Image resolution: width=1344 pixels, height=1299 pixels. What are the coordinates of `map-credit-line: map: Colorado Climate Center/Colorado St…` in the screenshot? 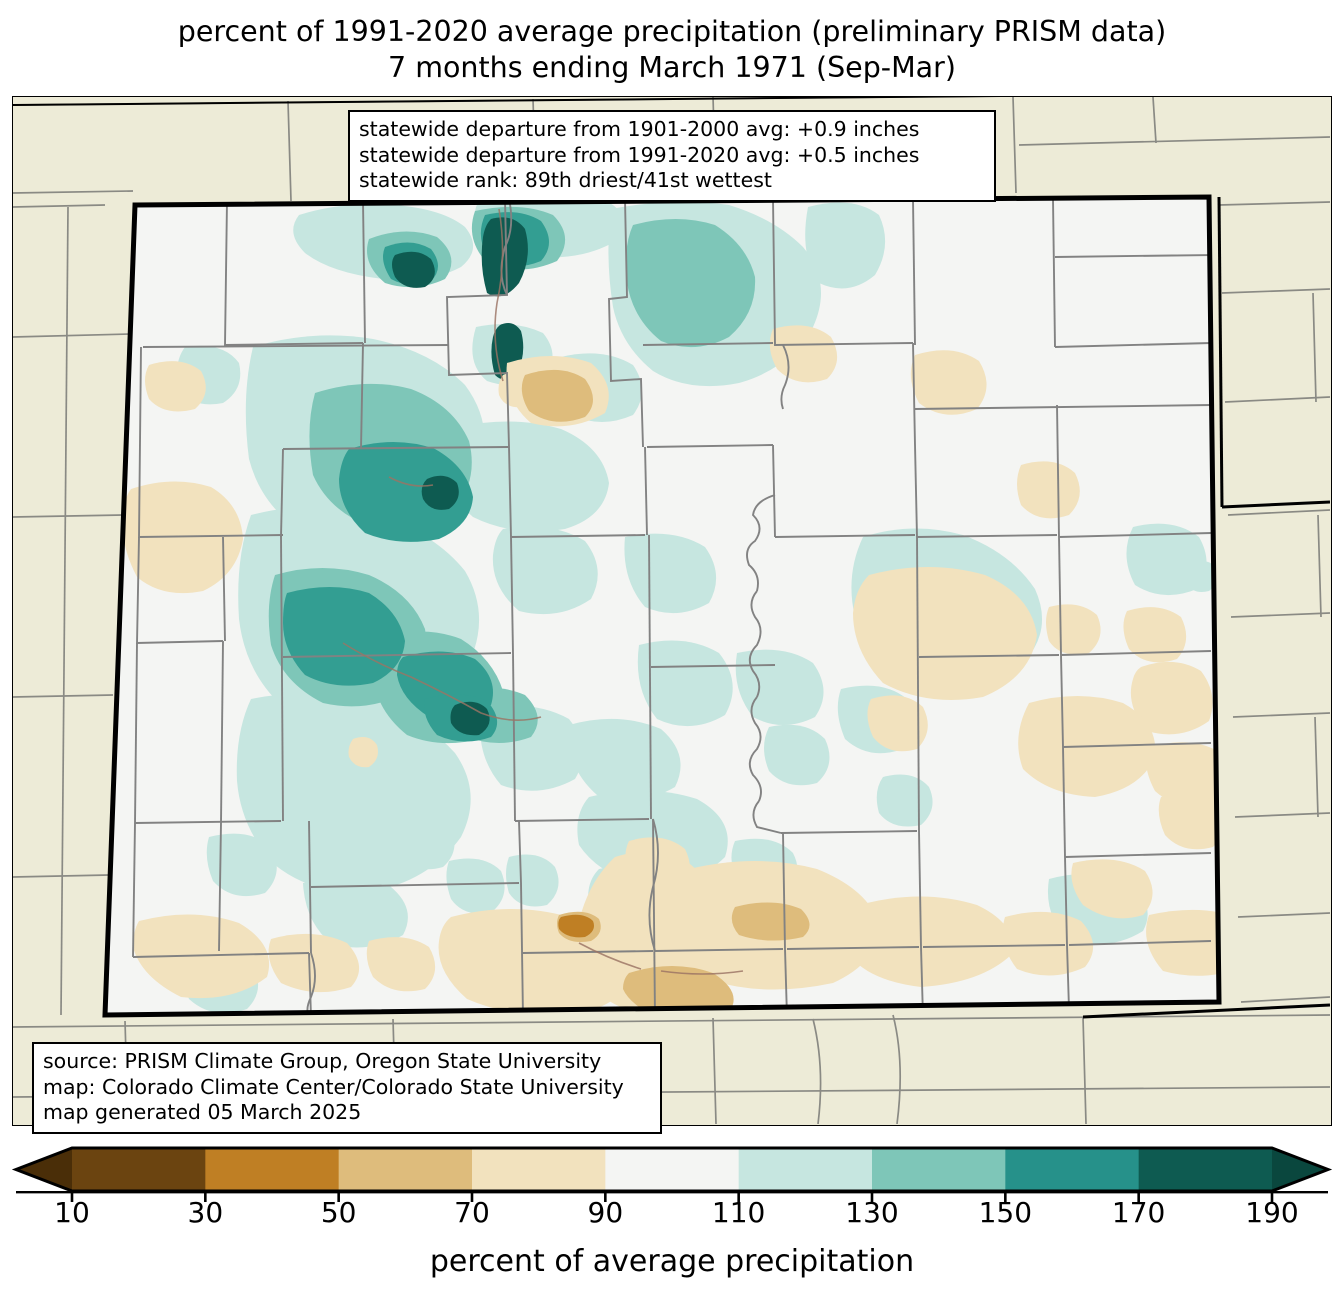 It's located at (333, 1086).